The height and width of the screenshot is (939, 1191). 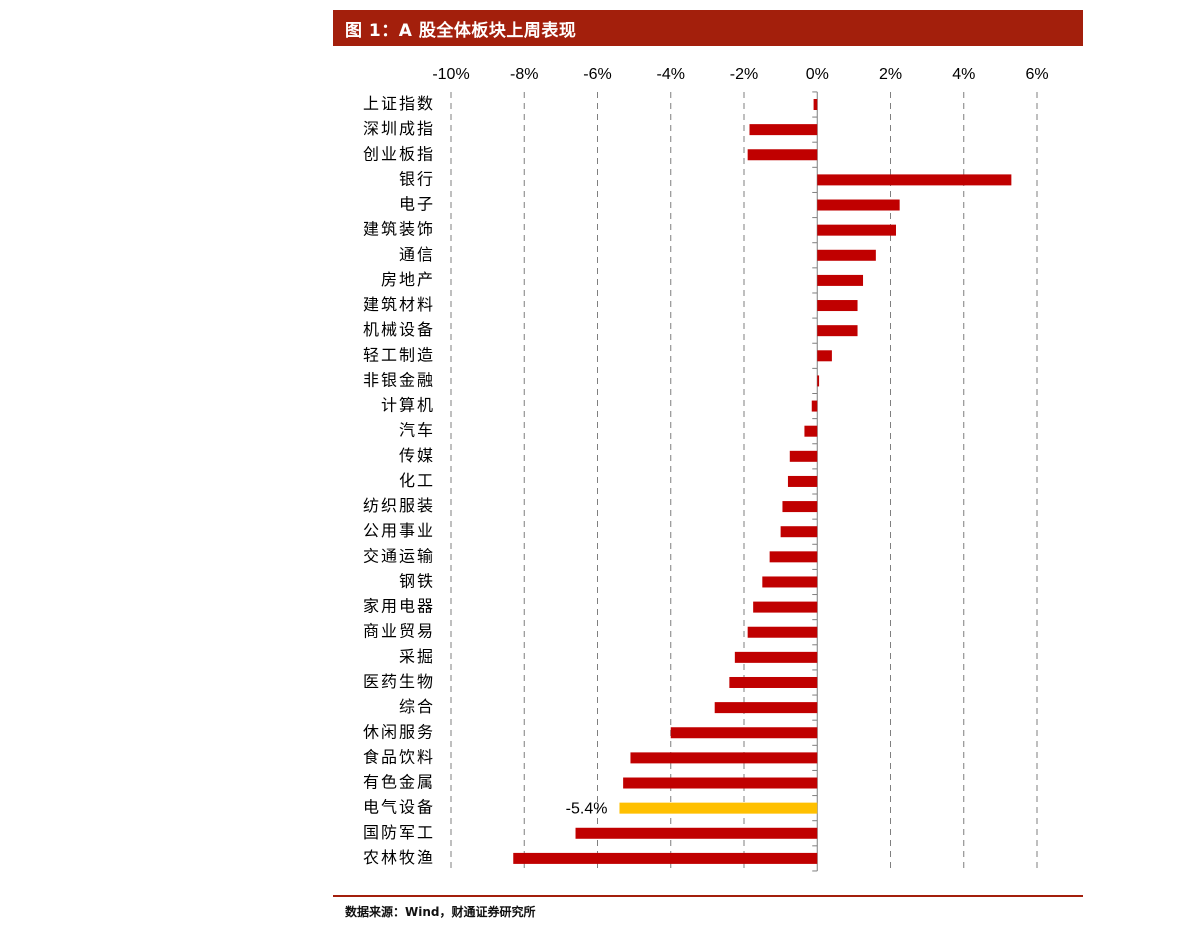 What do you see at coordinates (399, 329) in the screenshot?
I see `category-label: 机械设备` at bounding box center [399, 329].